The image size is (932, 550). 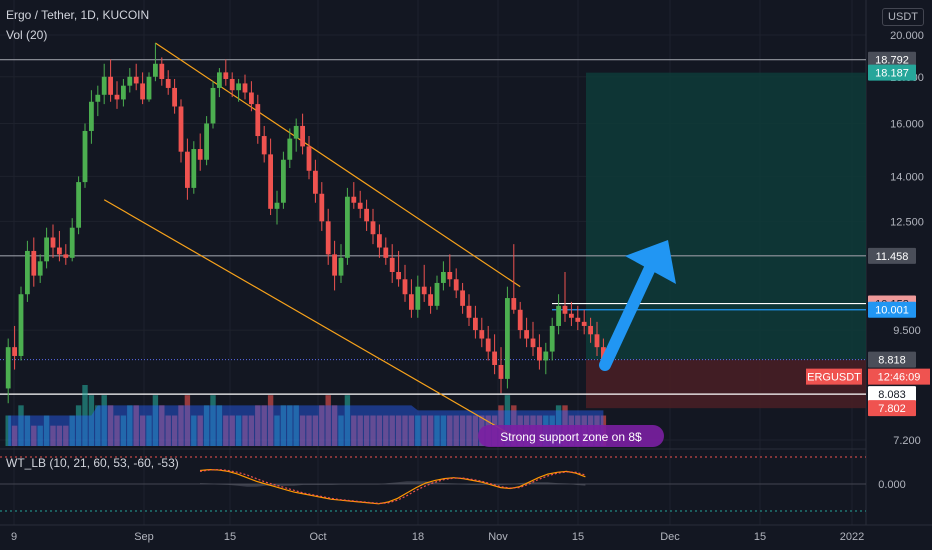 What do you see at coordinates (899, 378) in the screenshot?
I see `countdown-text: 12:46:09` at bounding box center [899, 378].